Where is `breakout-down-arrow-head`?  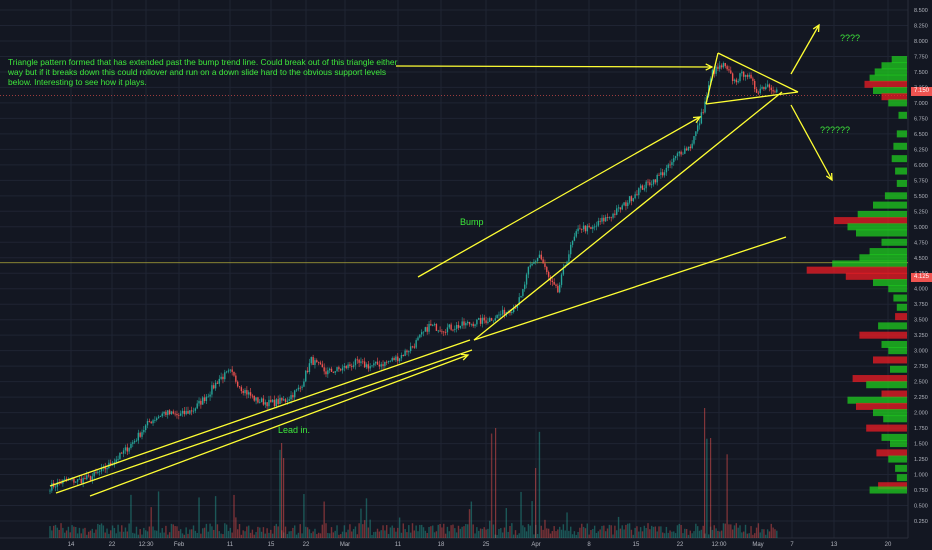
breakout-down-arrow-head is located at coordinates (829, 177).